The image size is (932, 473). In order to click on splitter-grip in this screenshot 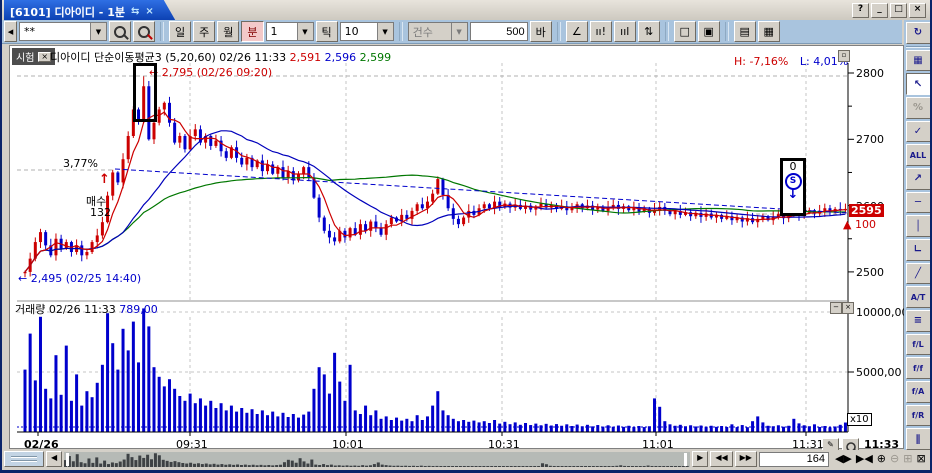, I will do `click(24, 459)`.